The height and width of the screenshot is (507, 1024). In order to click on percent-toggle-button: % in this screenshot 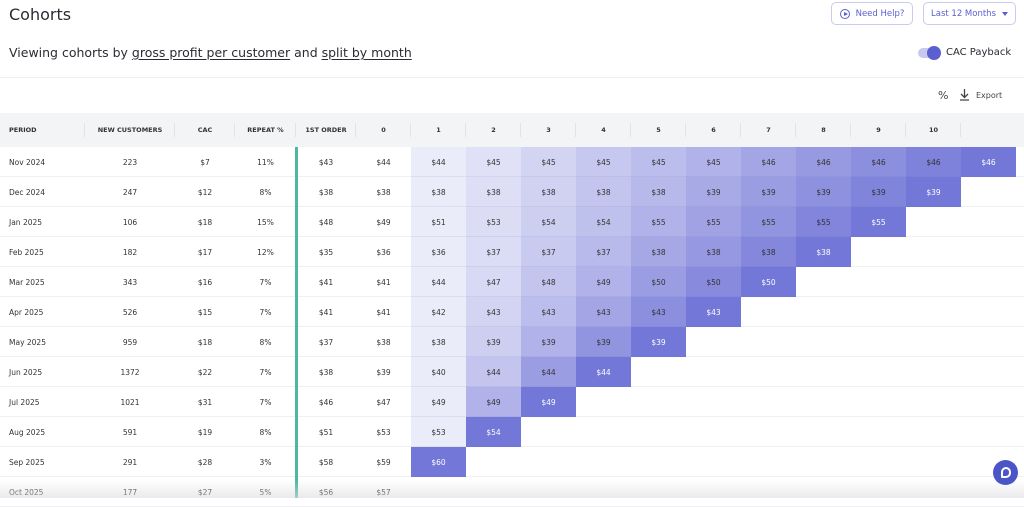, I will do `click(943, 95)`.